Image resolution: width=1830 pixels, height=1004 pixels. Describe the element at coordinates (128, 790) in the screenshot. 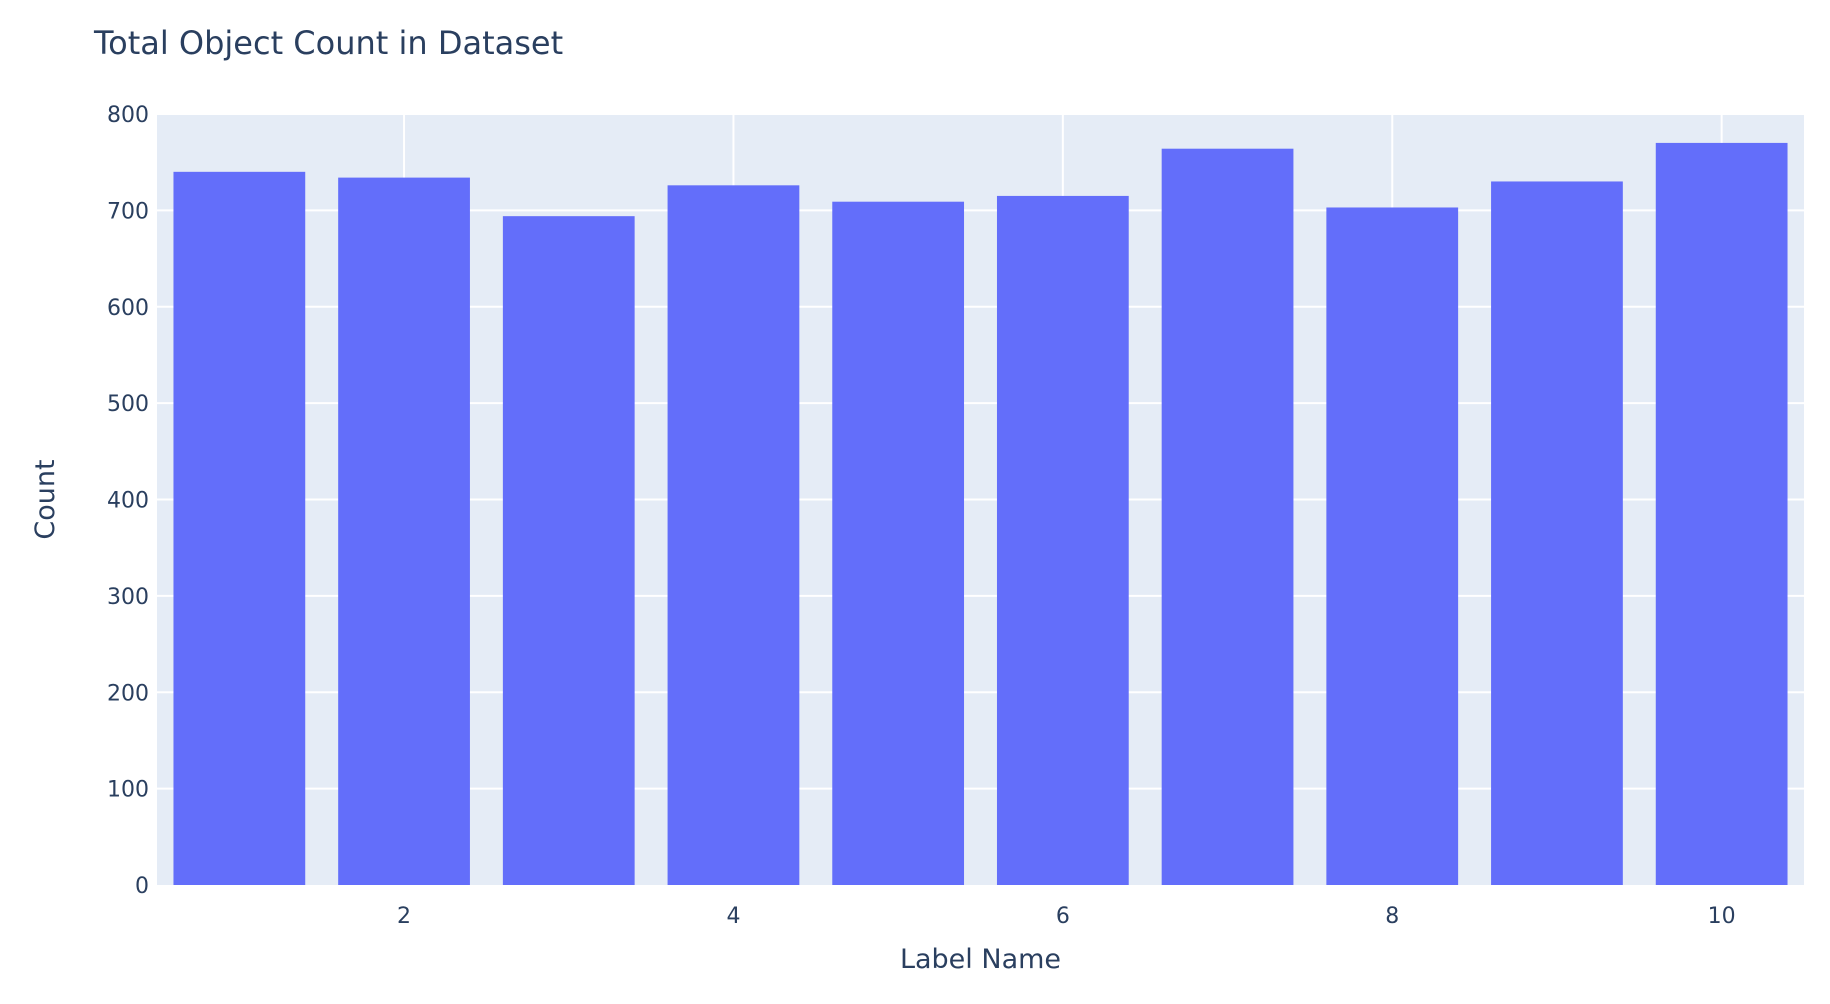

I see `y-tick-label: 100` at that location.